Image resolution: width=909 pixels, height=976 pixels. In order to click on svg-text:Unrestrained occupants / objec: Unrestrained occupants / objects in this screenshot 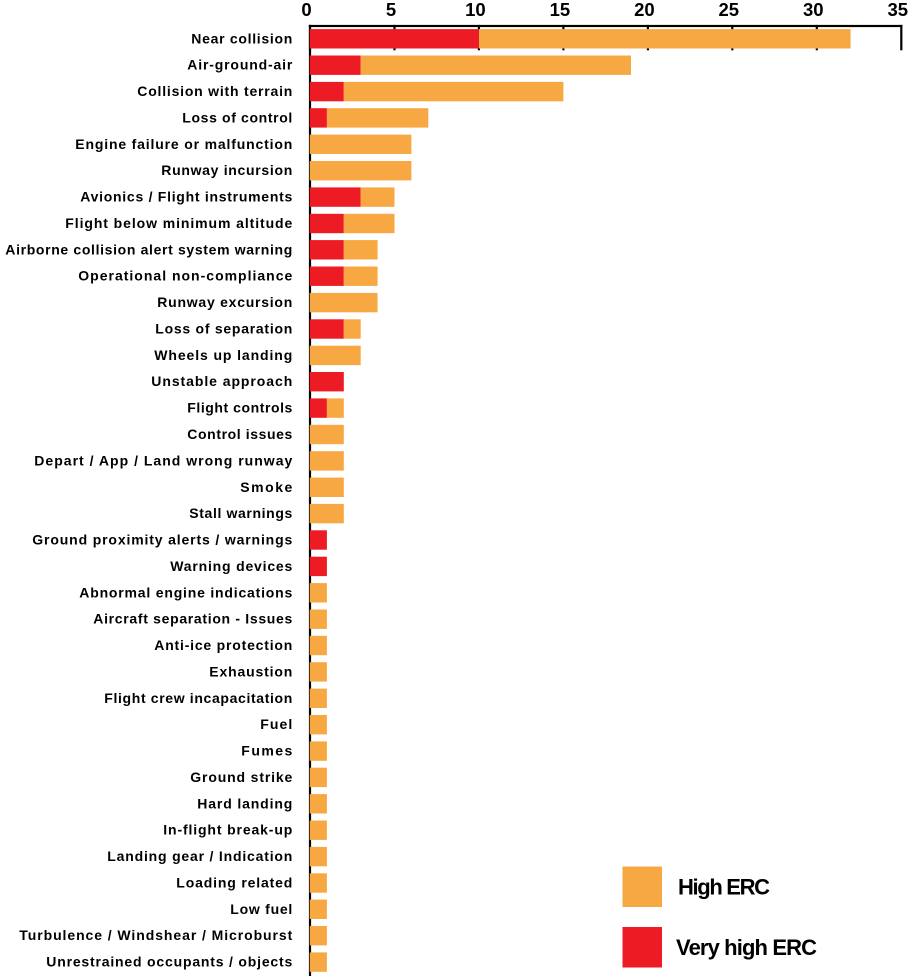, I will do `click(169, 962)`.